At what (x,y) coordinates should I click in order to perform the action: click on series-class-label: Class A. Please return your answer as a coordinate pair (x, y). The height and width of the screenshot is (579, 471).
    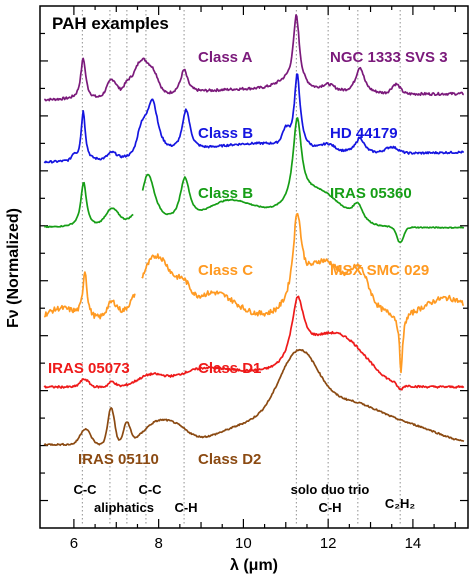
    Looking at the image, I should click on (225, 57).